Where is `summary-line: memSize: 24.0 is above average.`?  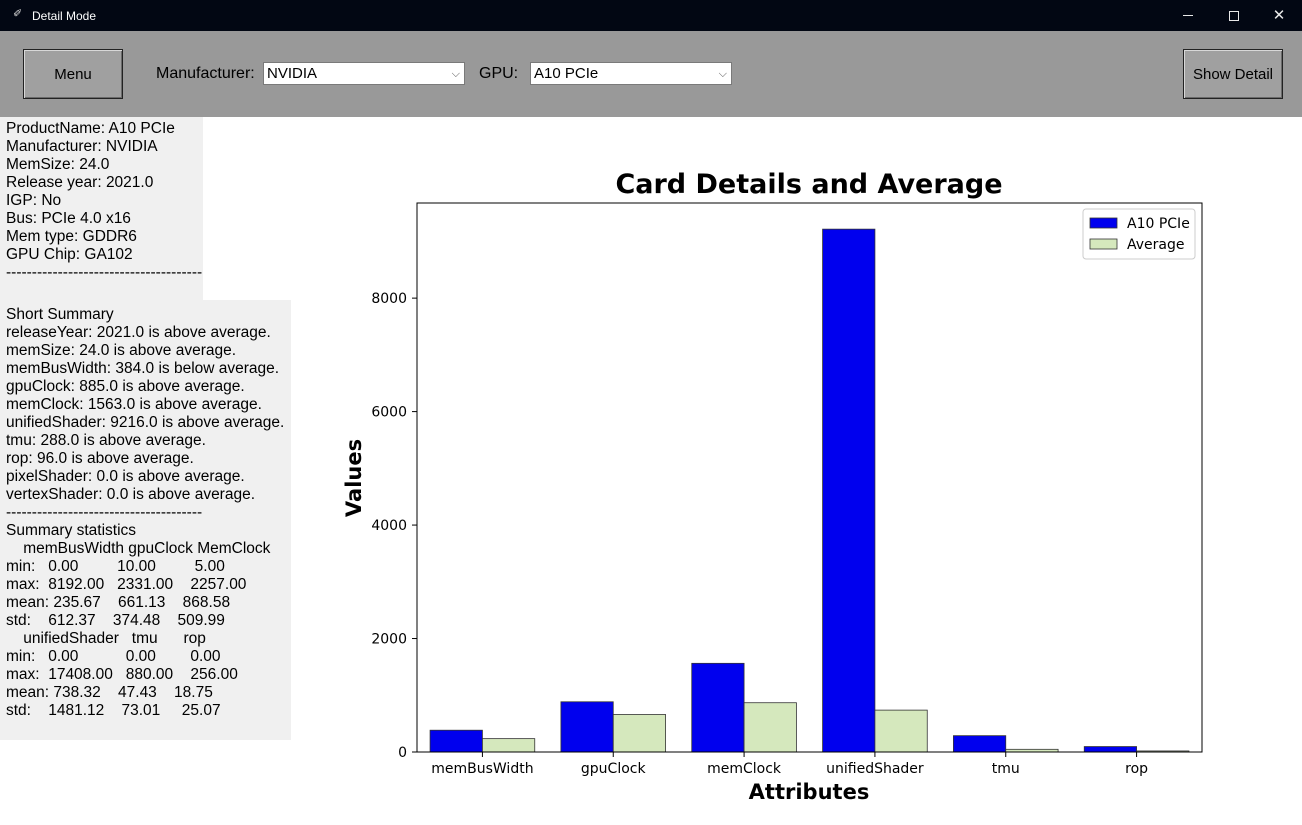
summary-line: memSize: 24.0 is above average. is located at coordinates (121, 350).